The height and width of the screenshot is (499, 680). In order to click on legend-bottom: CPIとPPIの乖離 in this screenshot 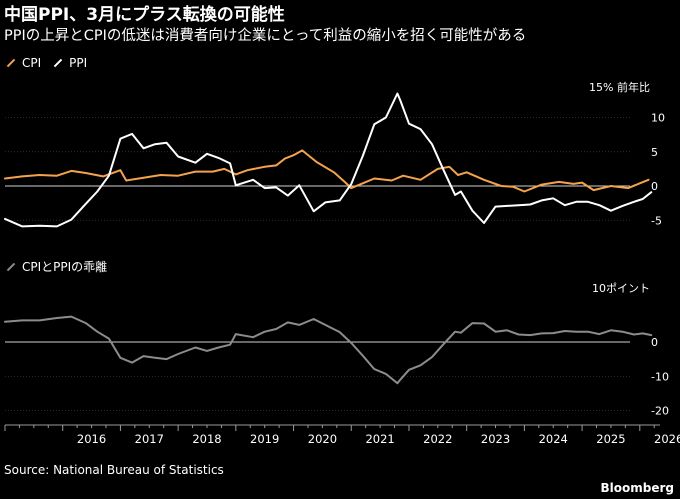, I will do `click(56, 266)`.